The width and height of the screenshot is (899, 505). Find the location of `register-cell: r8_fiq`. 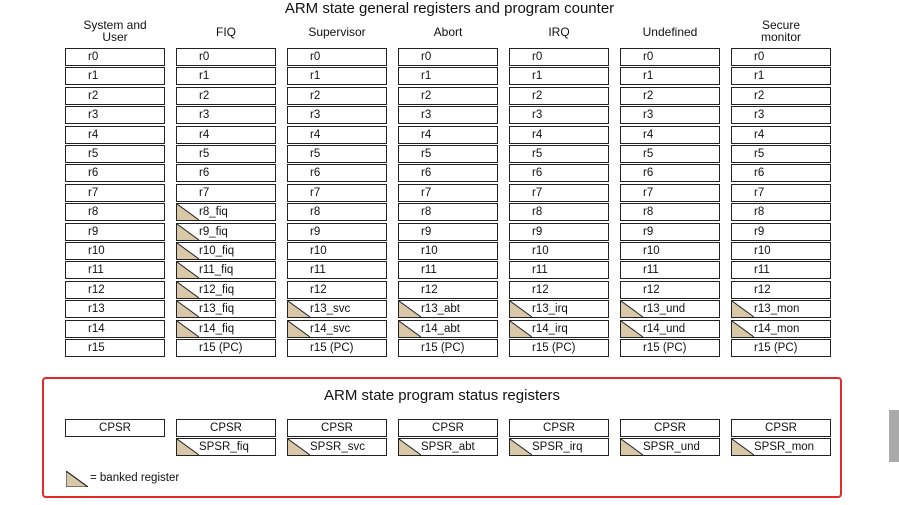

register-cell: r8_fiq is located at coordinates (226, 212).